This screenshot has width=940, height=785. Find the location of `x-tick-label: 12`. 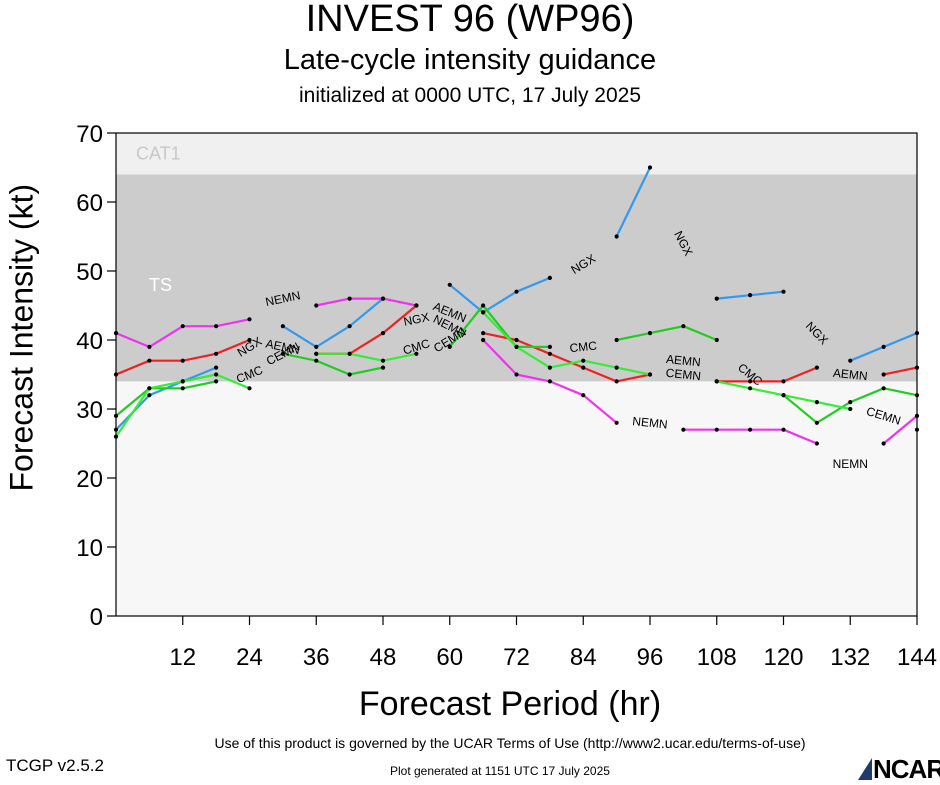

x-tick-label: 12 is located at coordinates (182, 657).